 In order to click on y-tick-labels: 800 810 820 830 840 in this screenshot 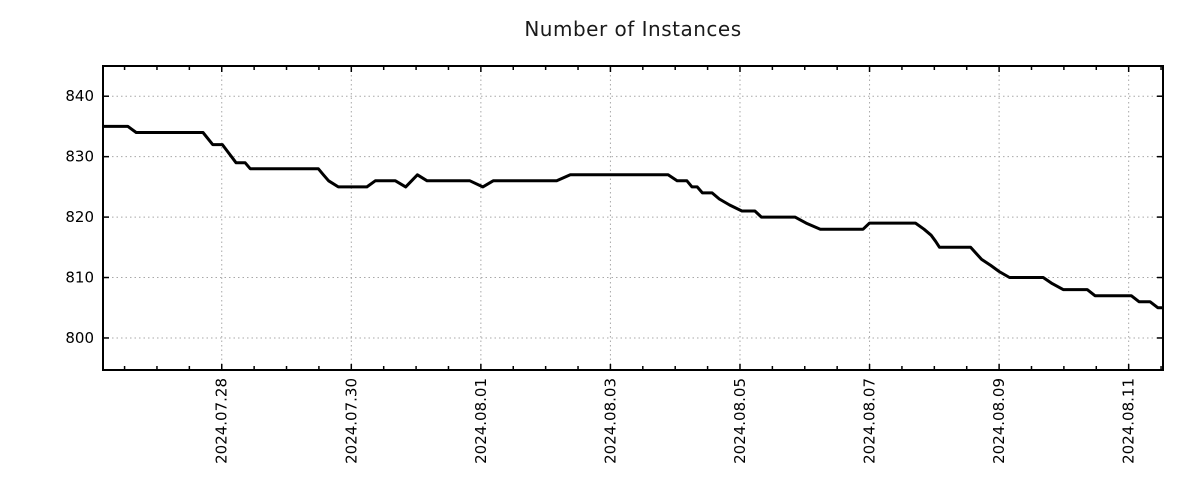, I will do `click(79, 217)`.